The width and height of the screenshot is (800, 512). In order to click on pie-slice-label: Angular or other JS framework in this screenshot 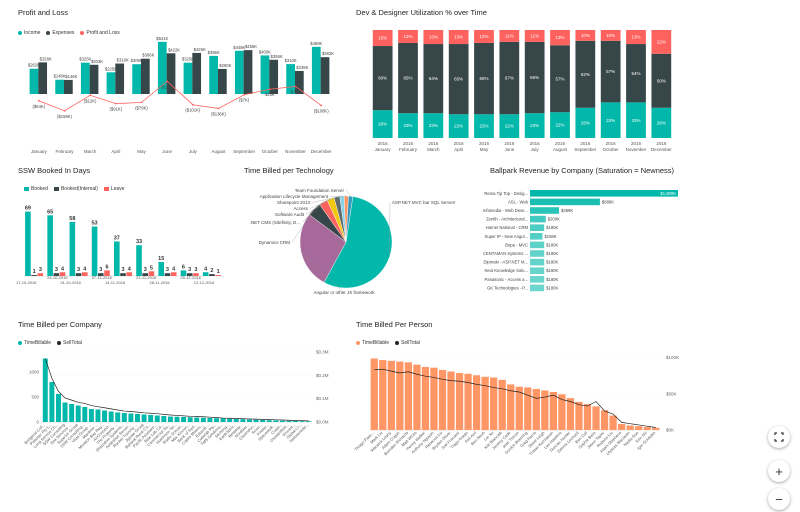, I will do `click(344, 292)`.